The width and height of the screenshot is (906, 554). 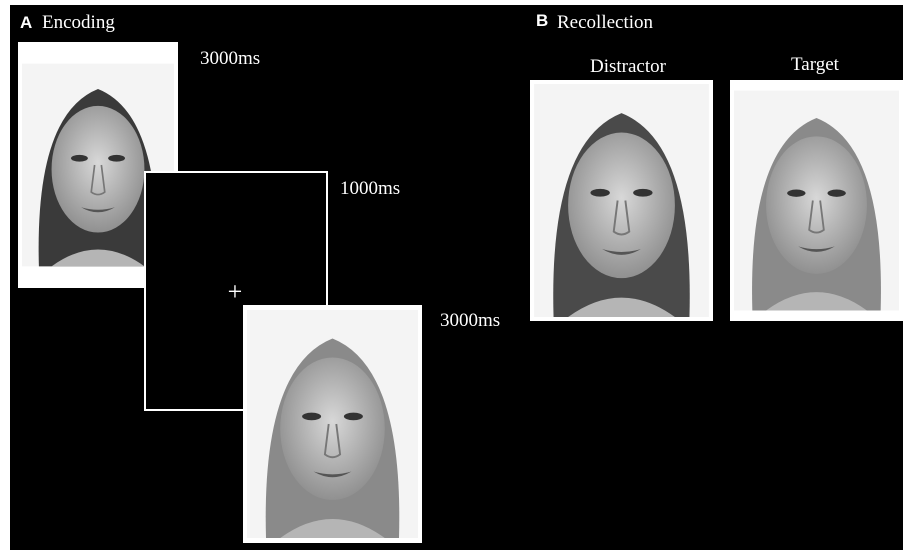 I want to click on panel-title: Recollection, so click(x=605, y=22).